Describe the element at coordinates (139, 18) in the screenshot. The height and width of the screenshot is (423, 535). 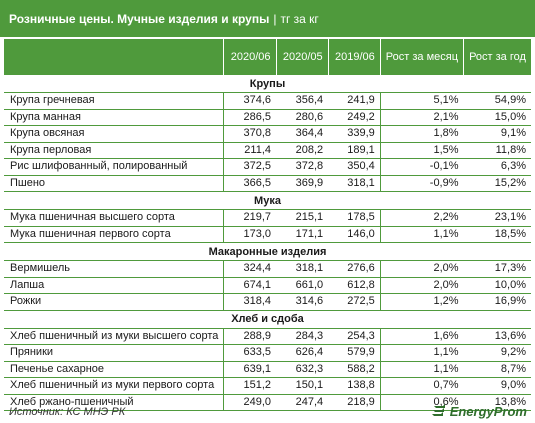
I see `page-title: Розничные цены. Мучные изделия и крупы` at that location.